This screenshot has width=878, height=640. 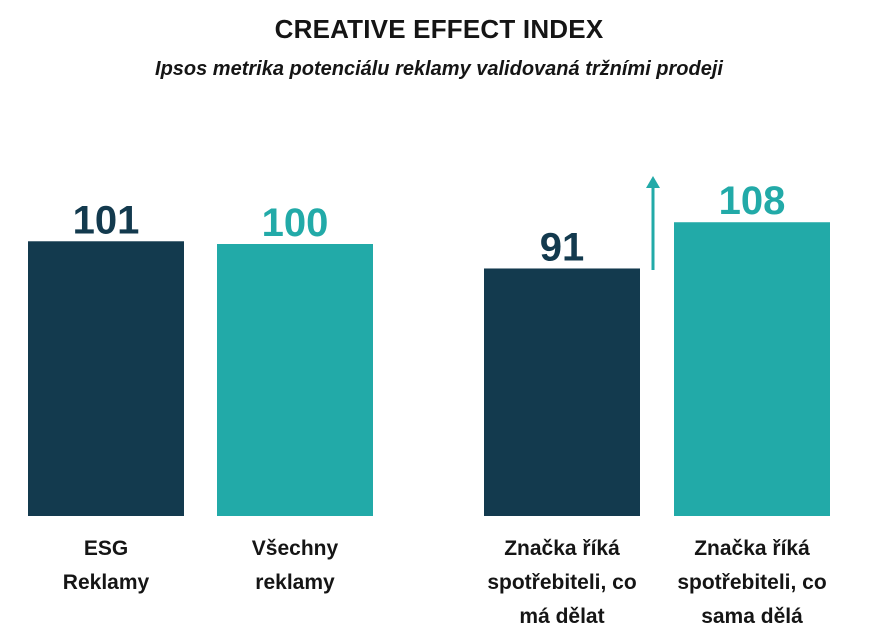 I want to click on category-label-2: Značka říká spotřebiteli, co má dělat, so click(x=562, y=582).